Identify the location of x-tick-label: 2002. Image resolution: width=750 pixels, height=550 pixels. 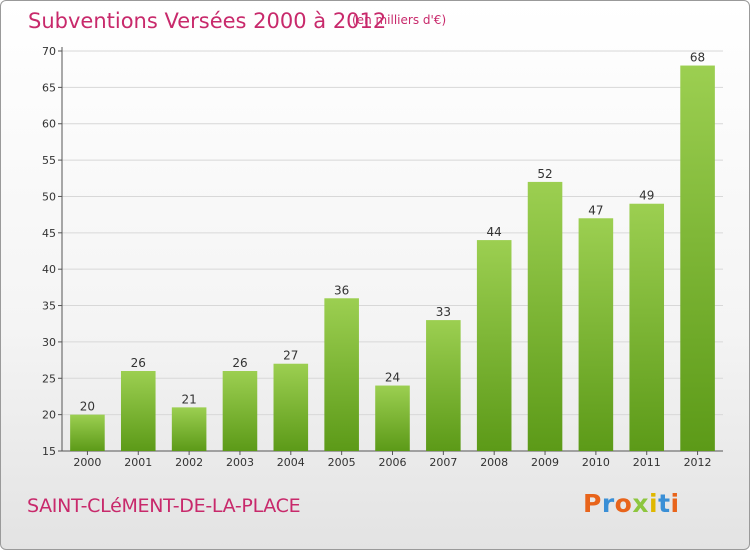
(189, 462).